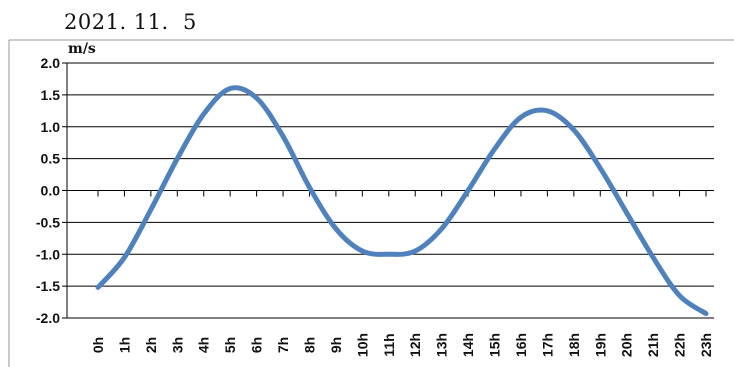 The height and width of the screenshot is (367, 734). I want to click on y-tick-label: 2.0, so click(51, 63).